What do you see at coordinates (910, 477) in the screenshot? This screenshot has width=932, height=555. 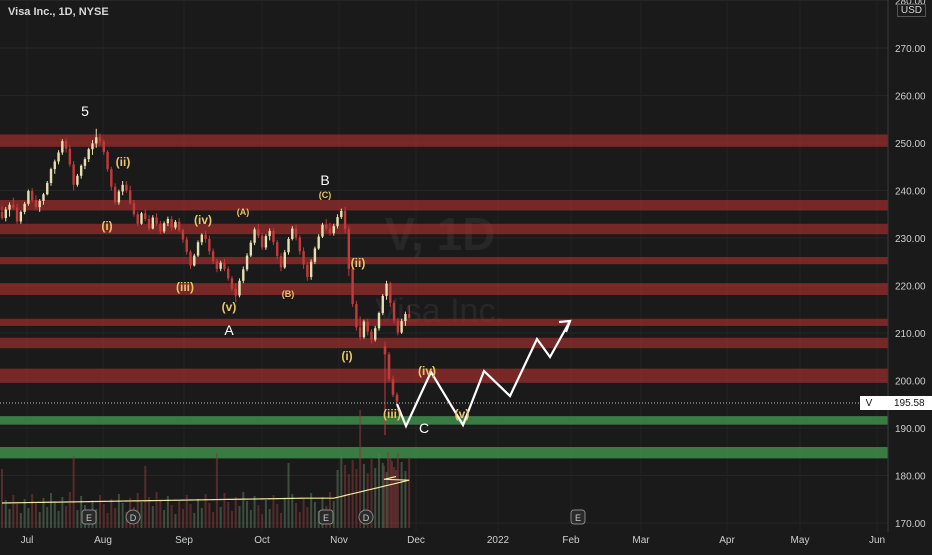 I see `y-tick-label: 180.00` at bounding box center [910, 477].